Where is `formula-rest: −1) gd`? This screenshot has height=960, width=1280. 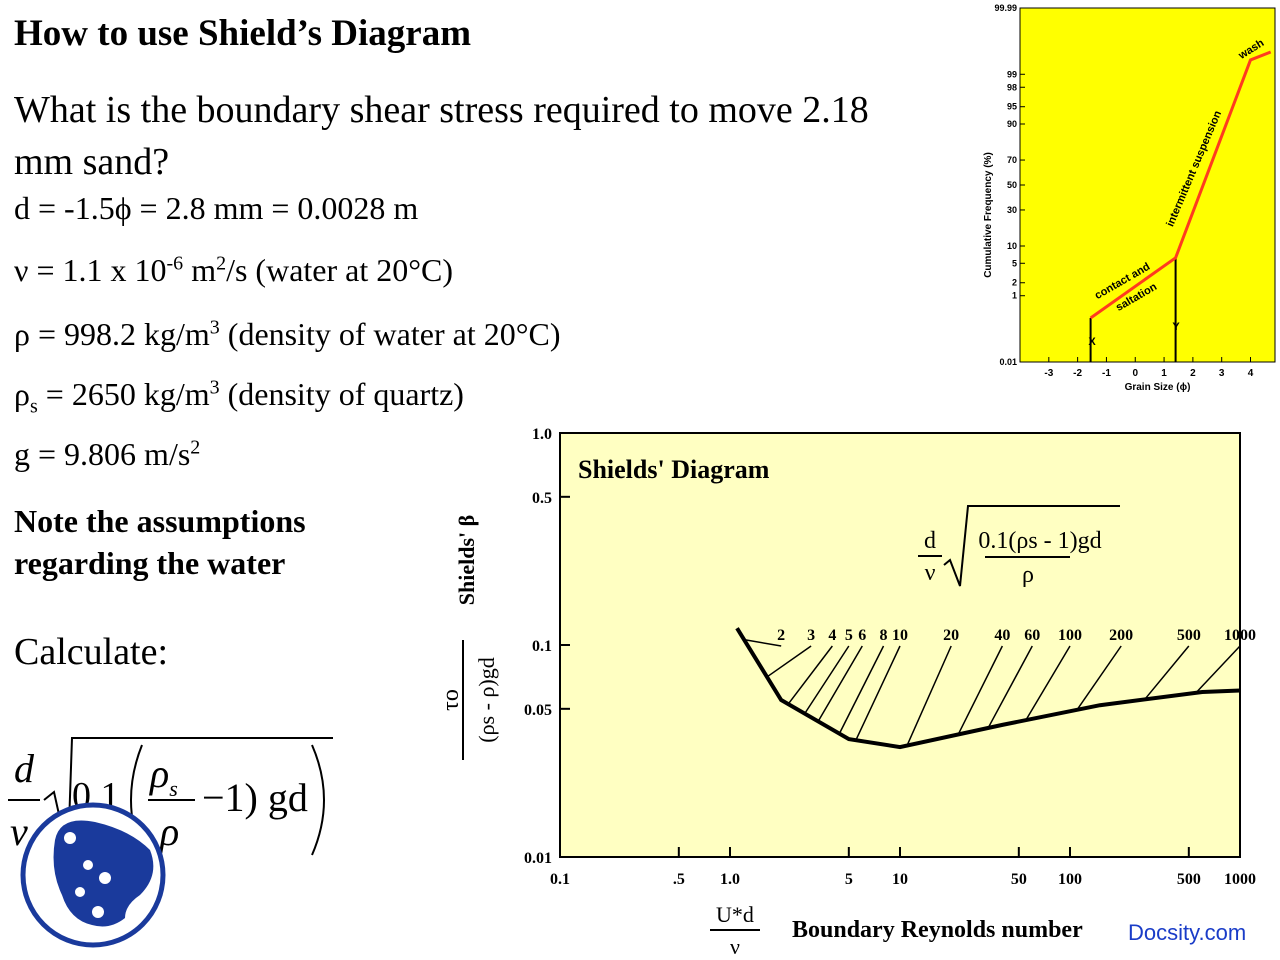
formula-rest: −1) gd is located at coordinates (255, 797).